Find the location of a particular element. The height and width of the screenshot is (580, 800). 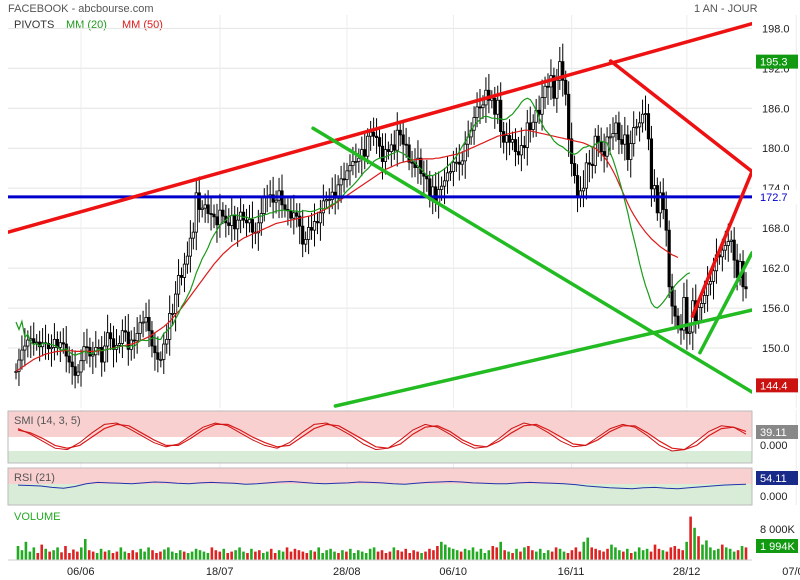

volume-badge-bg is located at coordinates (777, 546).